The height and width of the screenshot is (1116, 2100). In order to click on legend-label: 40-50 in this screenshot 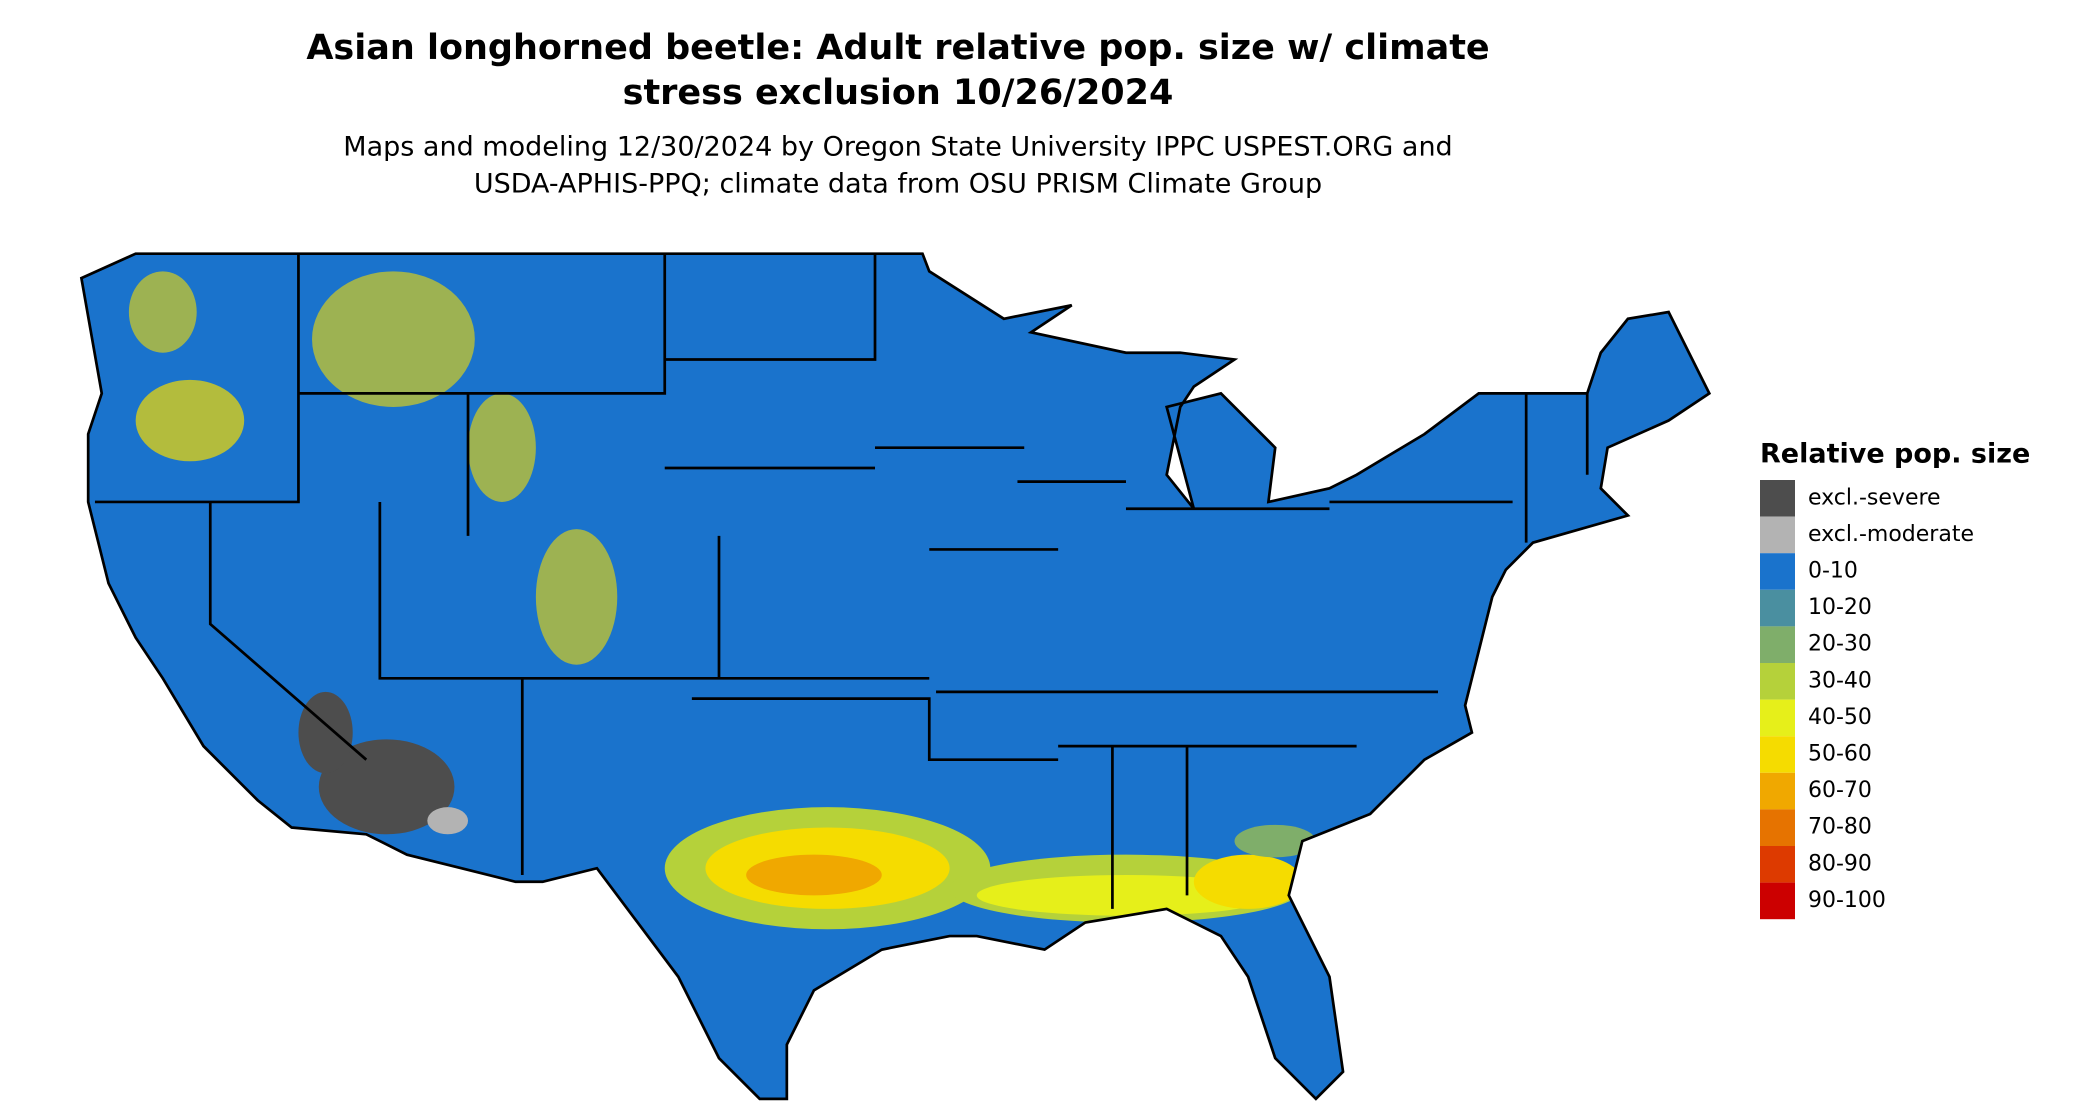, I will do `click(1840, 717)`.